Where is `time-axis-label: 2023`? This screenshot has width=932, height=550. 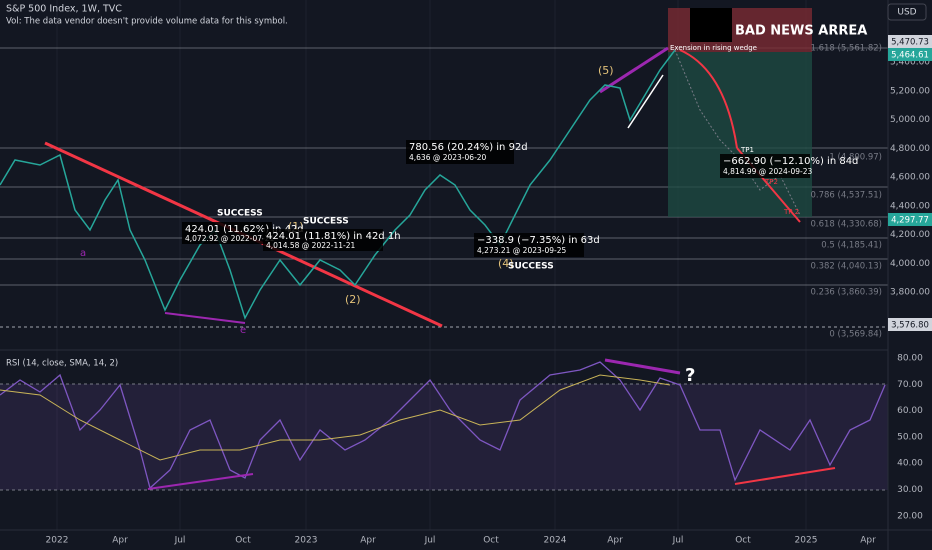
time-axis-label: 2023 is located at coordinates (306, 541).